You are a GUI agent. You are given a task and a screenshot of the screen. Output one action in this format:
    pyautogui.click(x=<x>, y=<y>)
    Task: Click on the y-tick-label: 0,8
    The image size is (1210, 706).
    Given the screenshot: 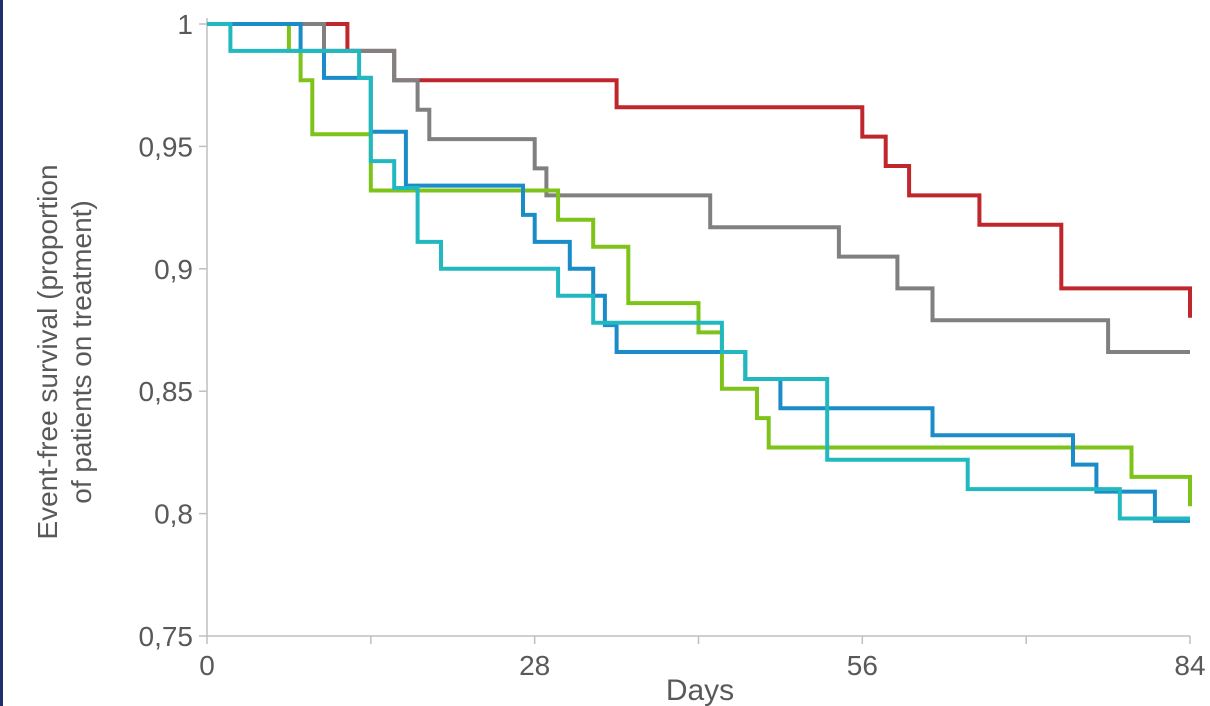 What is the action you would take?
    pyautogui.click(x=173, y=514)
    